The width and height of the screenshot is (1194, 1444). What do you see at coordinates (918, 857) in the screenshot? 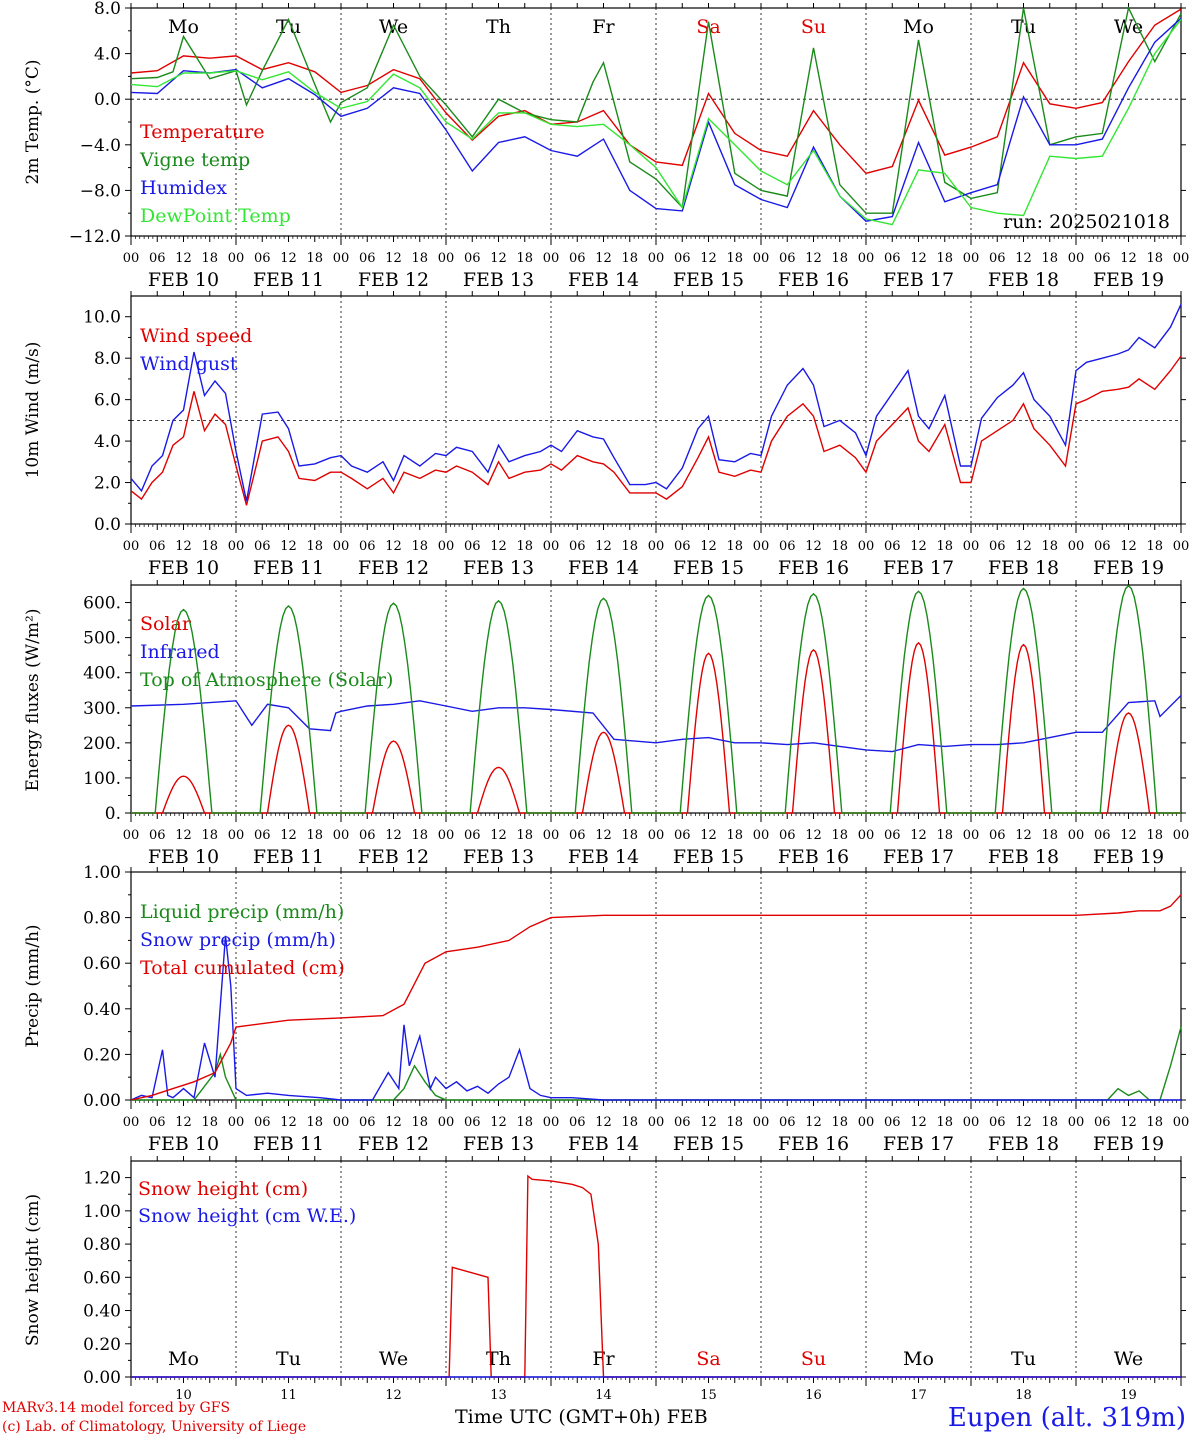
I see `x-date-label: FEB 17` at bounding box center [918, 857].